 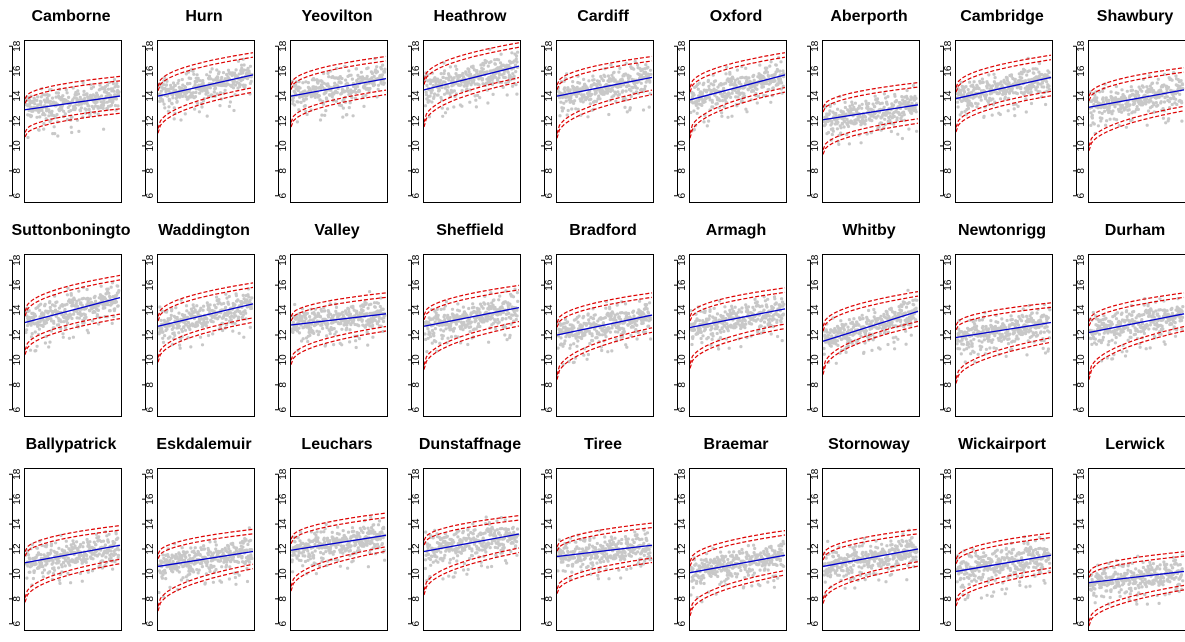 What do you see at coordinates (150, 260) in the screenshot?
I see `y-tick-label: 18` at bounding box center [150, 260].